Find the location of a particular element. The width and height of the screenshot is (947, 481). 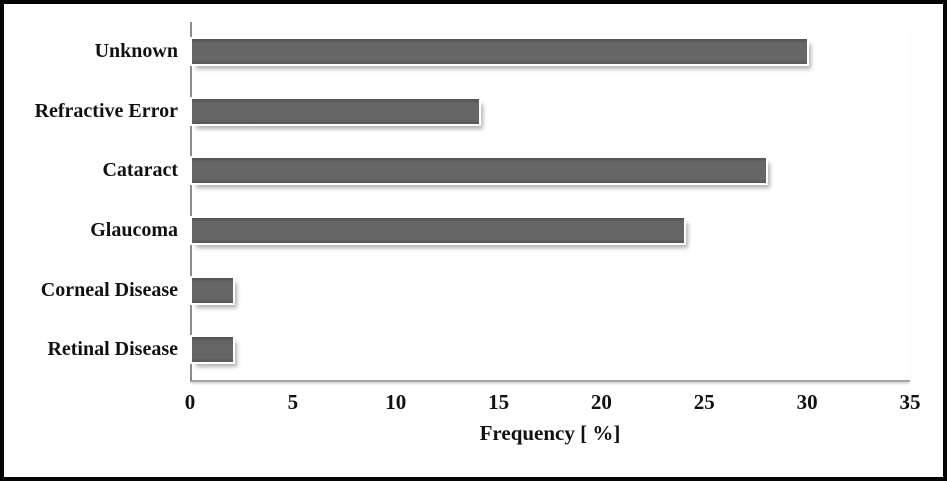

x-tick-label: 10 is located at coordinates (396, 402).